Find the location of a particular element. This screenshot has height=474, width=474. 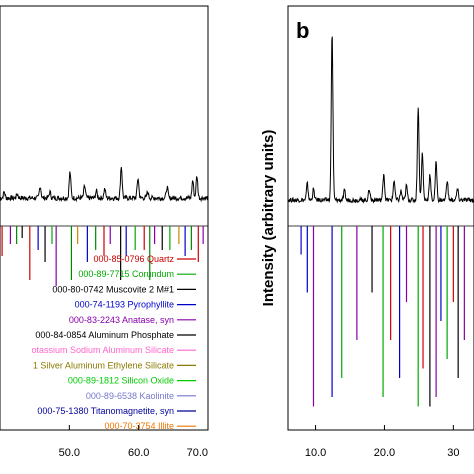

legend-entry: 000-89-7715 Corundum is located at coordinates (126, 274).